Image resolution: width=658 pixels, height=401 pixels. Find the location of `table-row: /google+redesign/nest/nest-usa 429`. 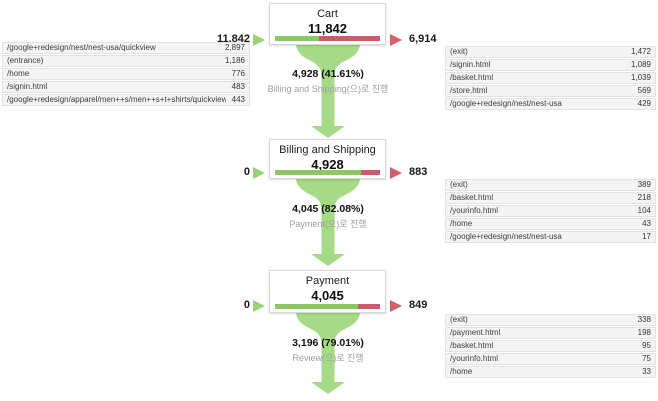

table-row: /google+redesign/nest/nest-usa 429 is located at coordinates (550, 104).